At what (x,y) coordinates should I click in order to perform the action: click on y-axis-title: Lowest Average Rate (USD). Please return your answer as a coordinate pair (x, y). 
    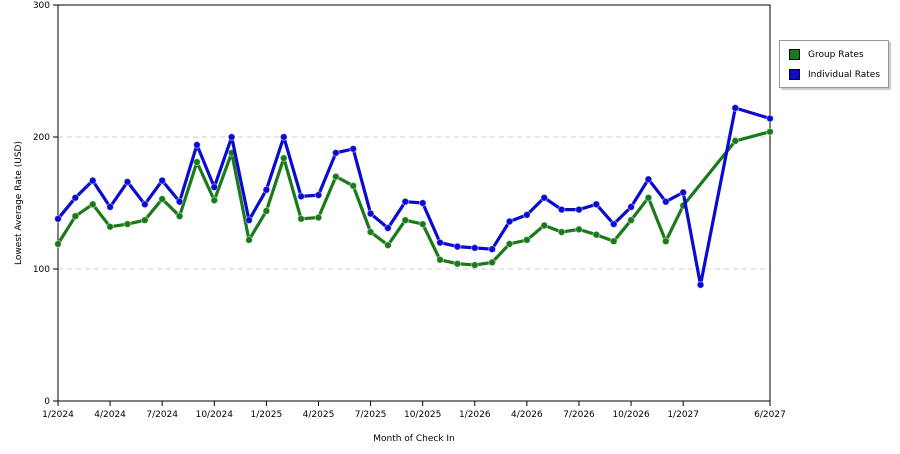
    Looking at the image, I should click on (19, 203).